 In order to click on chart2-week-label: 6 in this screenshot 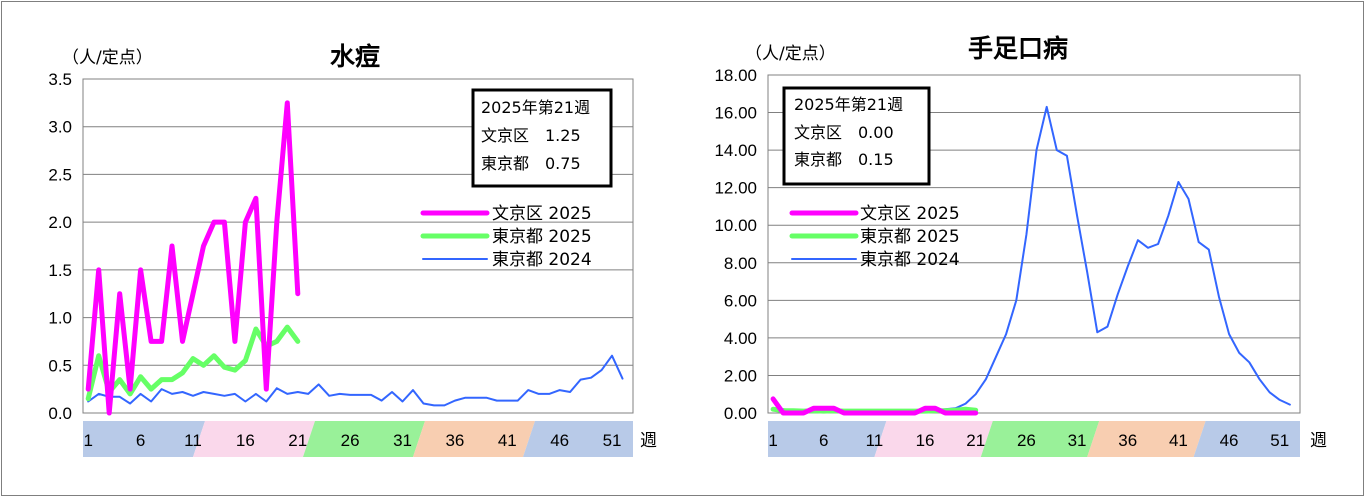, I will do `click(823, 440)`.